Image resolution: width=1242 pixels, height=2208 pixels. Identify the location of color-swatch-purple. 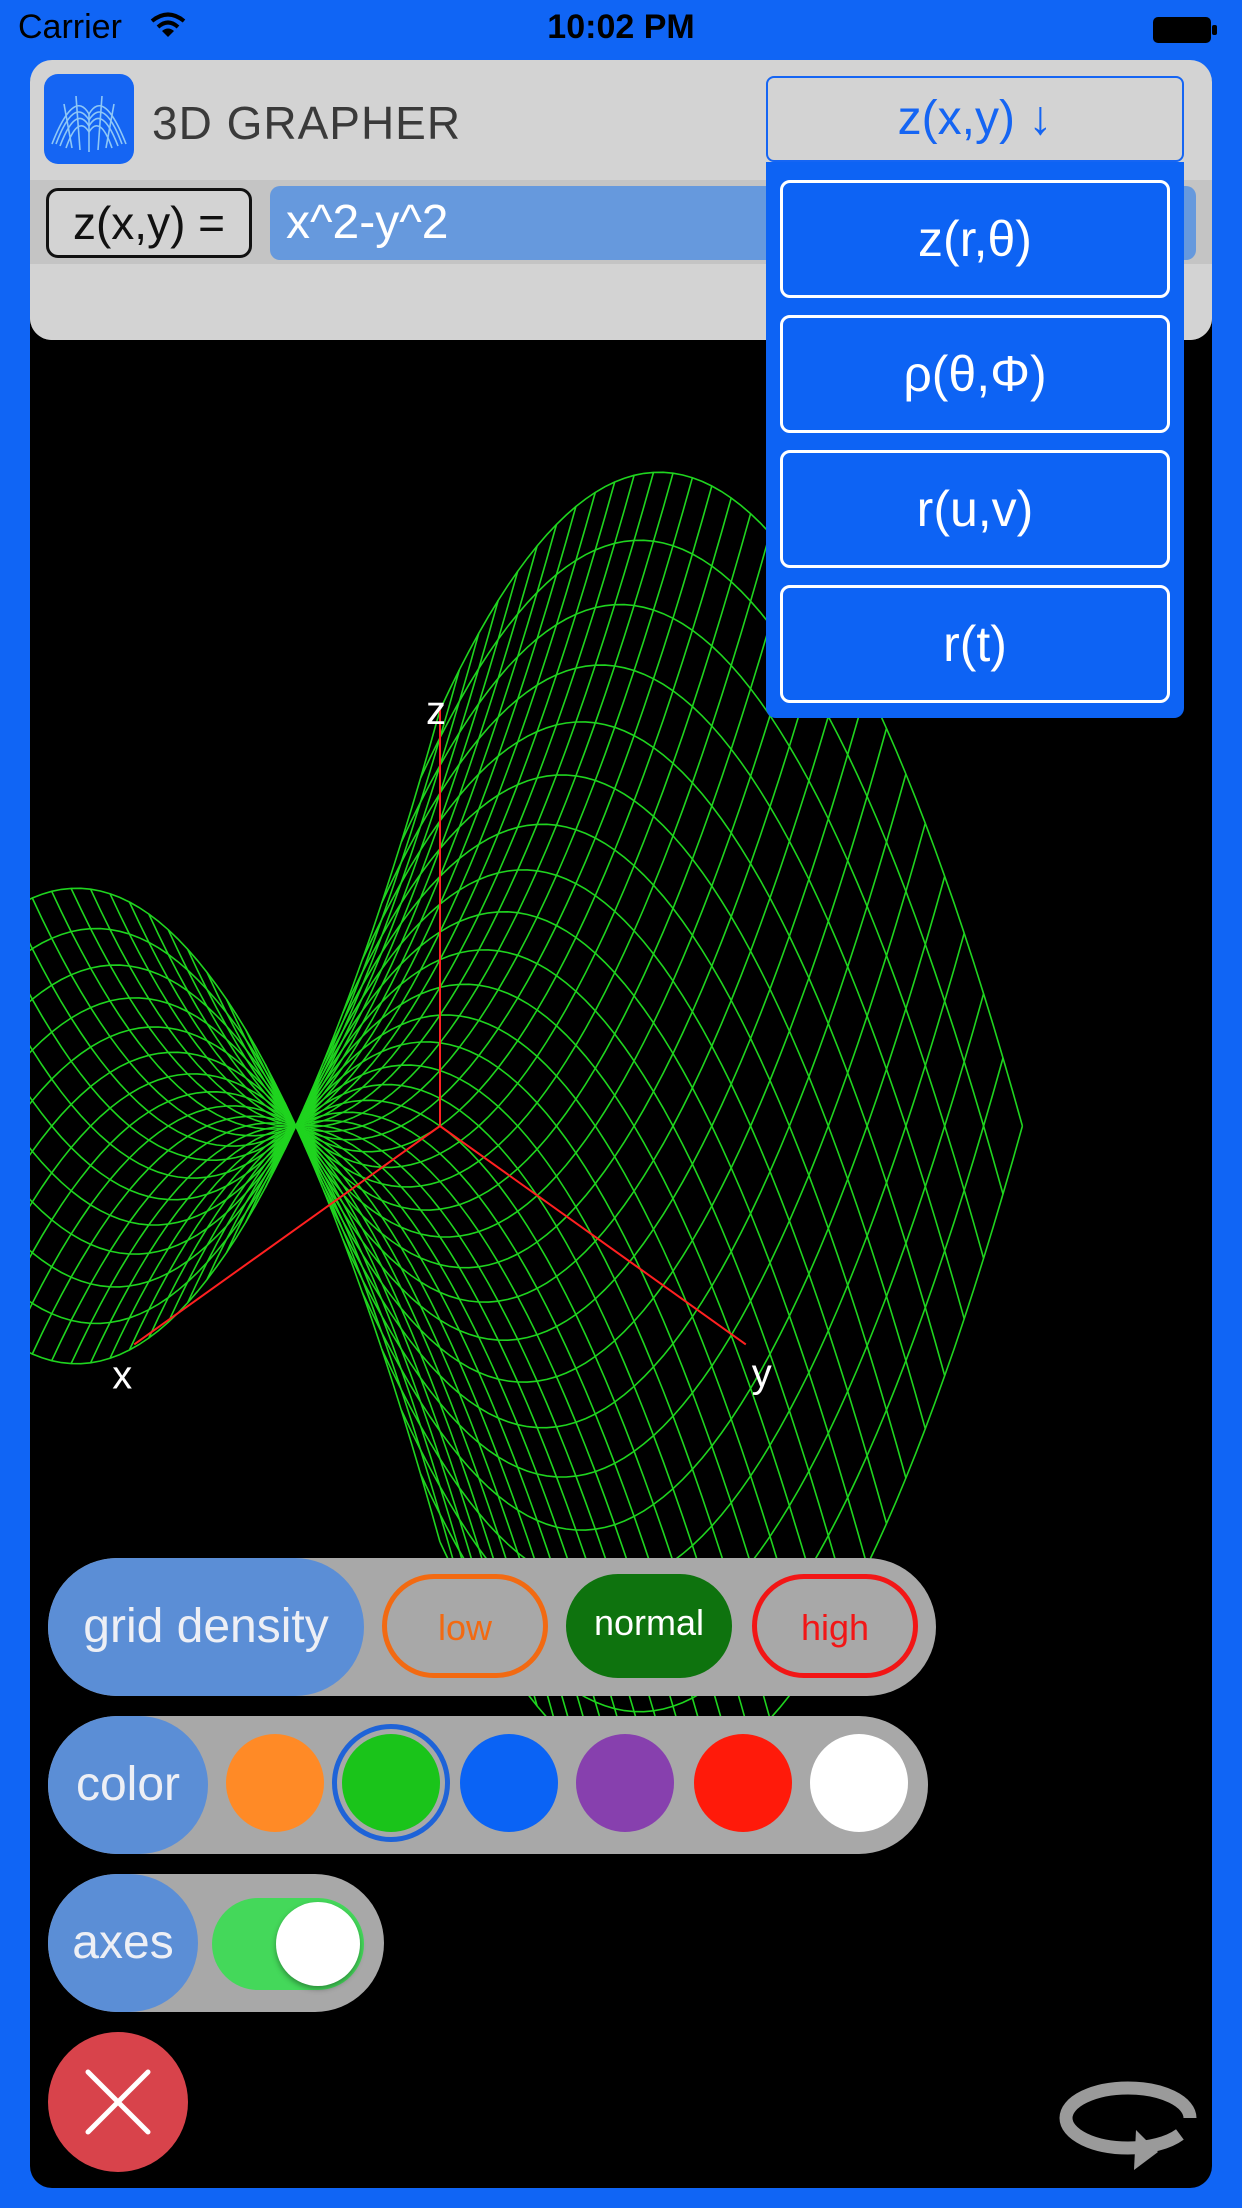
(625, 1783).